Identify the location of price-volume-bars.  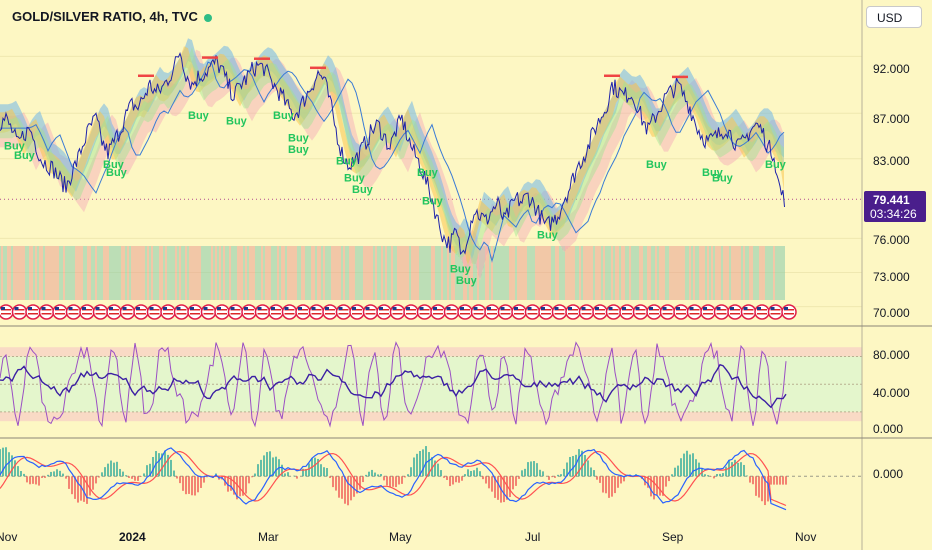
(392, 273).